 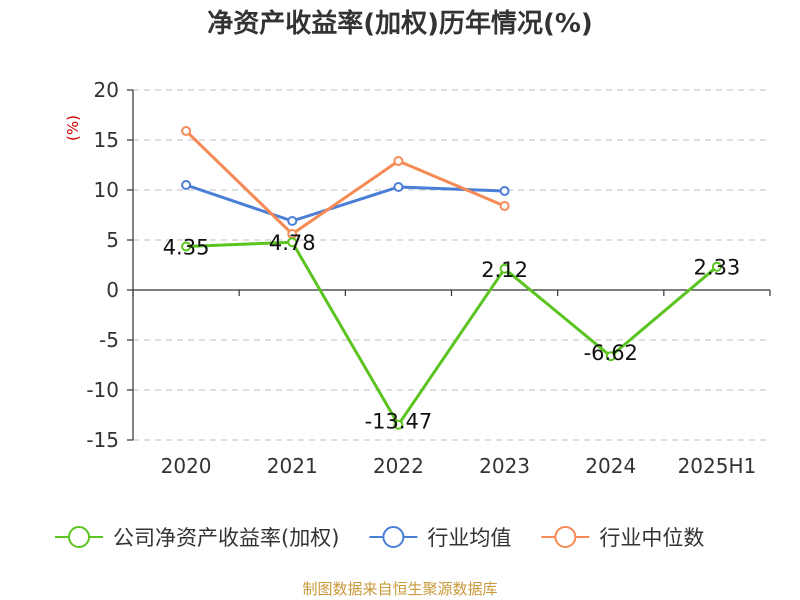 I want to click on legend-item: 行业均值, so click(x=440, y=538).